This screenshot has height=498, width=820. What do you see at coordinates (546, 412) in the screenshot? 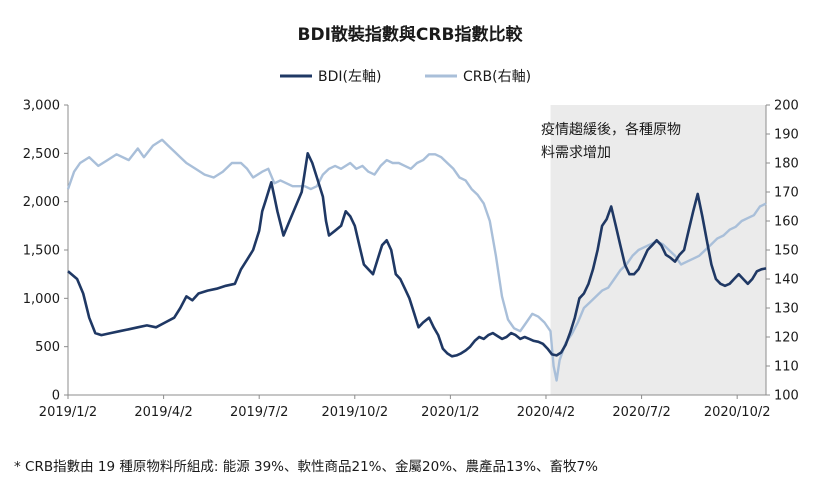
I see `x-tick-label: 2020/4/2` at bounding box center [546, 412].